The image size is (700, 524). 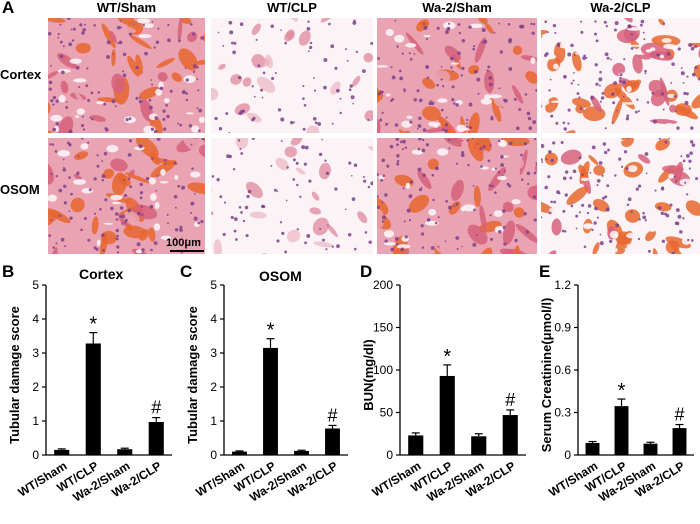 What do you see at coordinates (8, 8) in the screenshot?
I see `panel-a-letter: A` at bounding box center [8, 8].